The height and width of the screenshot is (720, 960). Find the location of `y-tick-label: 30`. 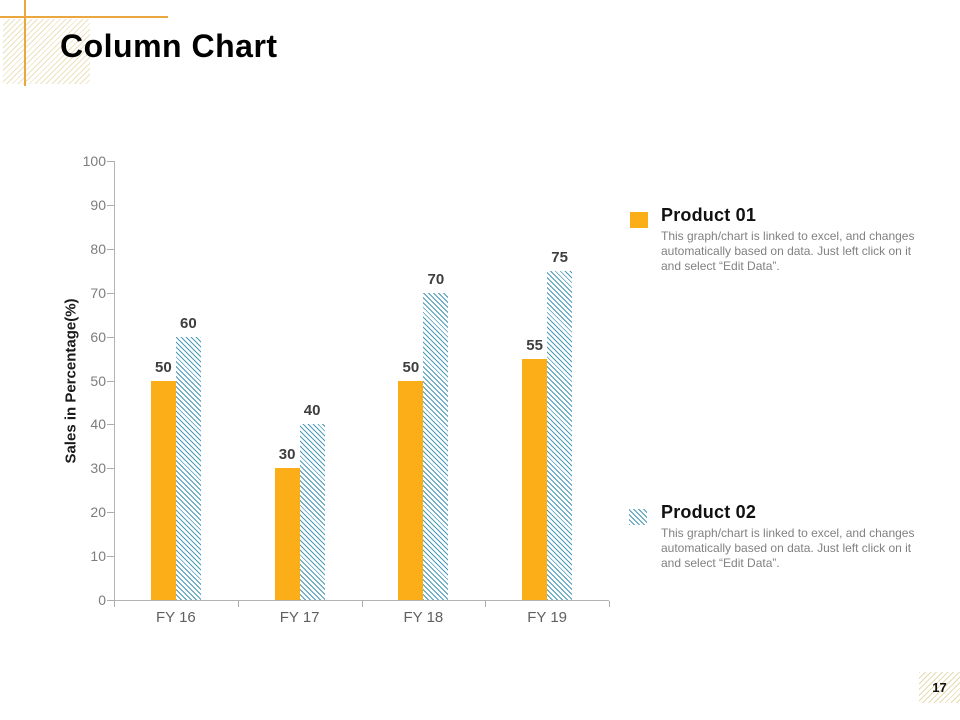

y-tick-label: 30 is located at coordinates (98, 468).